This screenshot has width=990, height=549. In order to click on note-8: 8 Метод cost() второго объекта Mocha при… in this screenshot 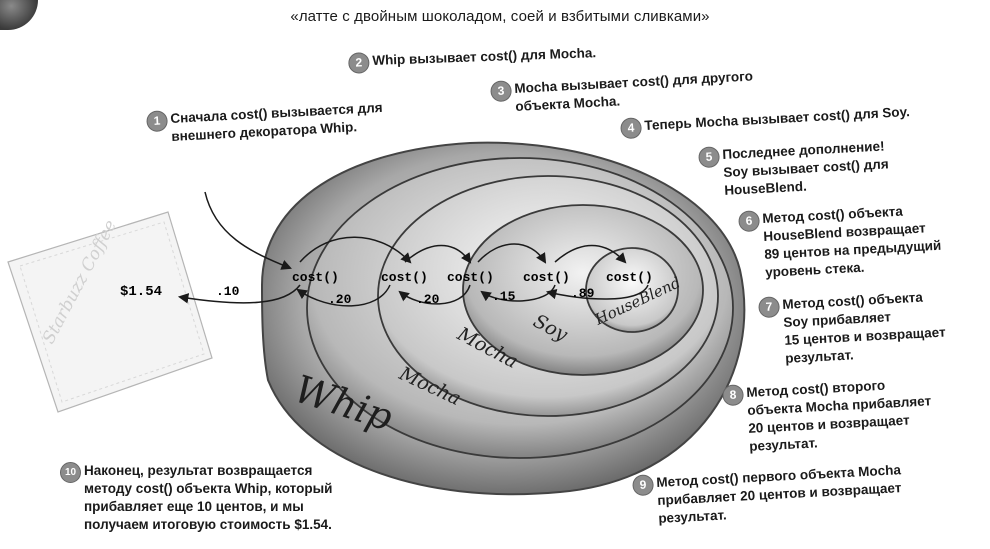, I will do `click(827, 415)`.